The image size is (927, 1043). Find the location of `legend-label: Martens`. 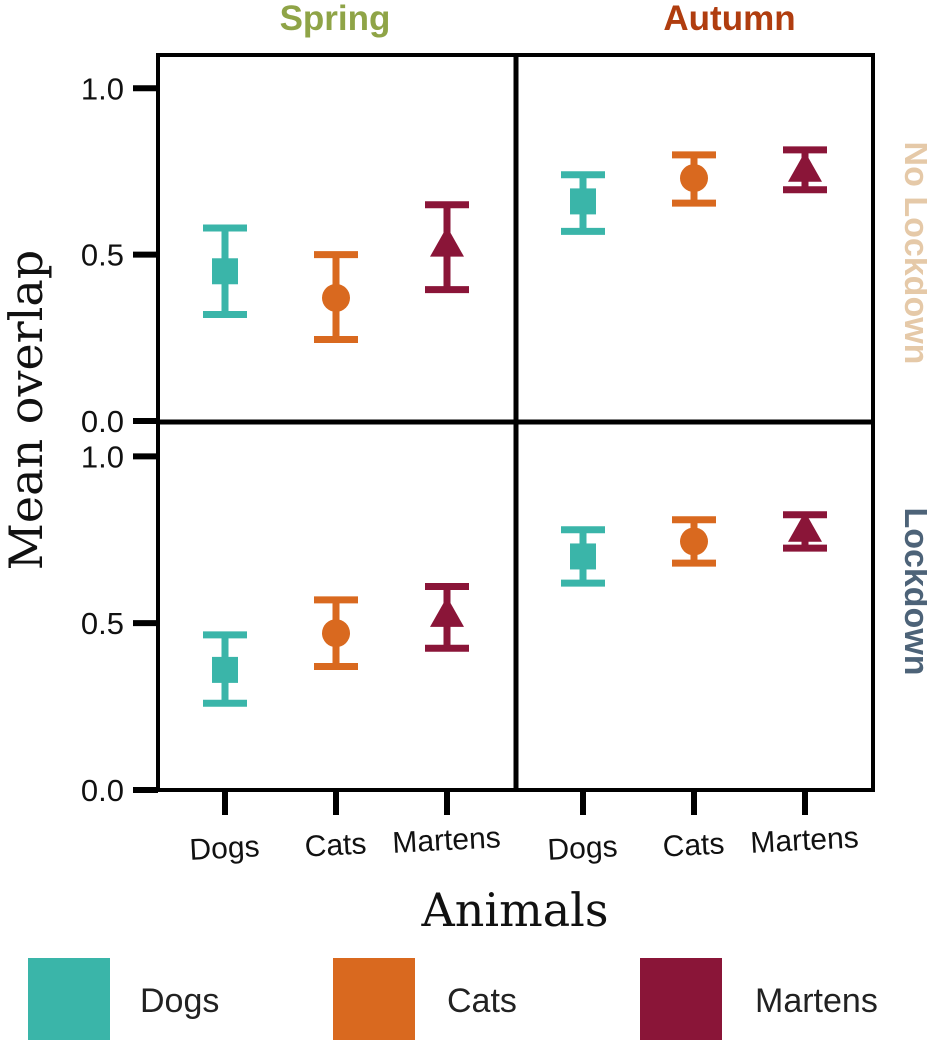

legend-label: Martens is located at coordinates (816, 1001).